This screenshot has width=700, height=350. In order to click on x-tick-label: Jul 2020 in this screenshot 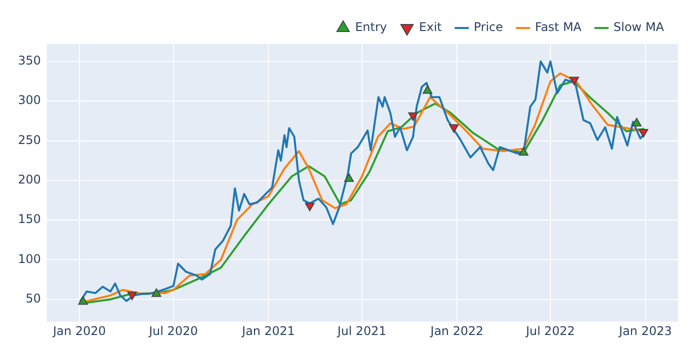, I will do `click(173, 331)`.